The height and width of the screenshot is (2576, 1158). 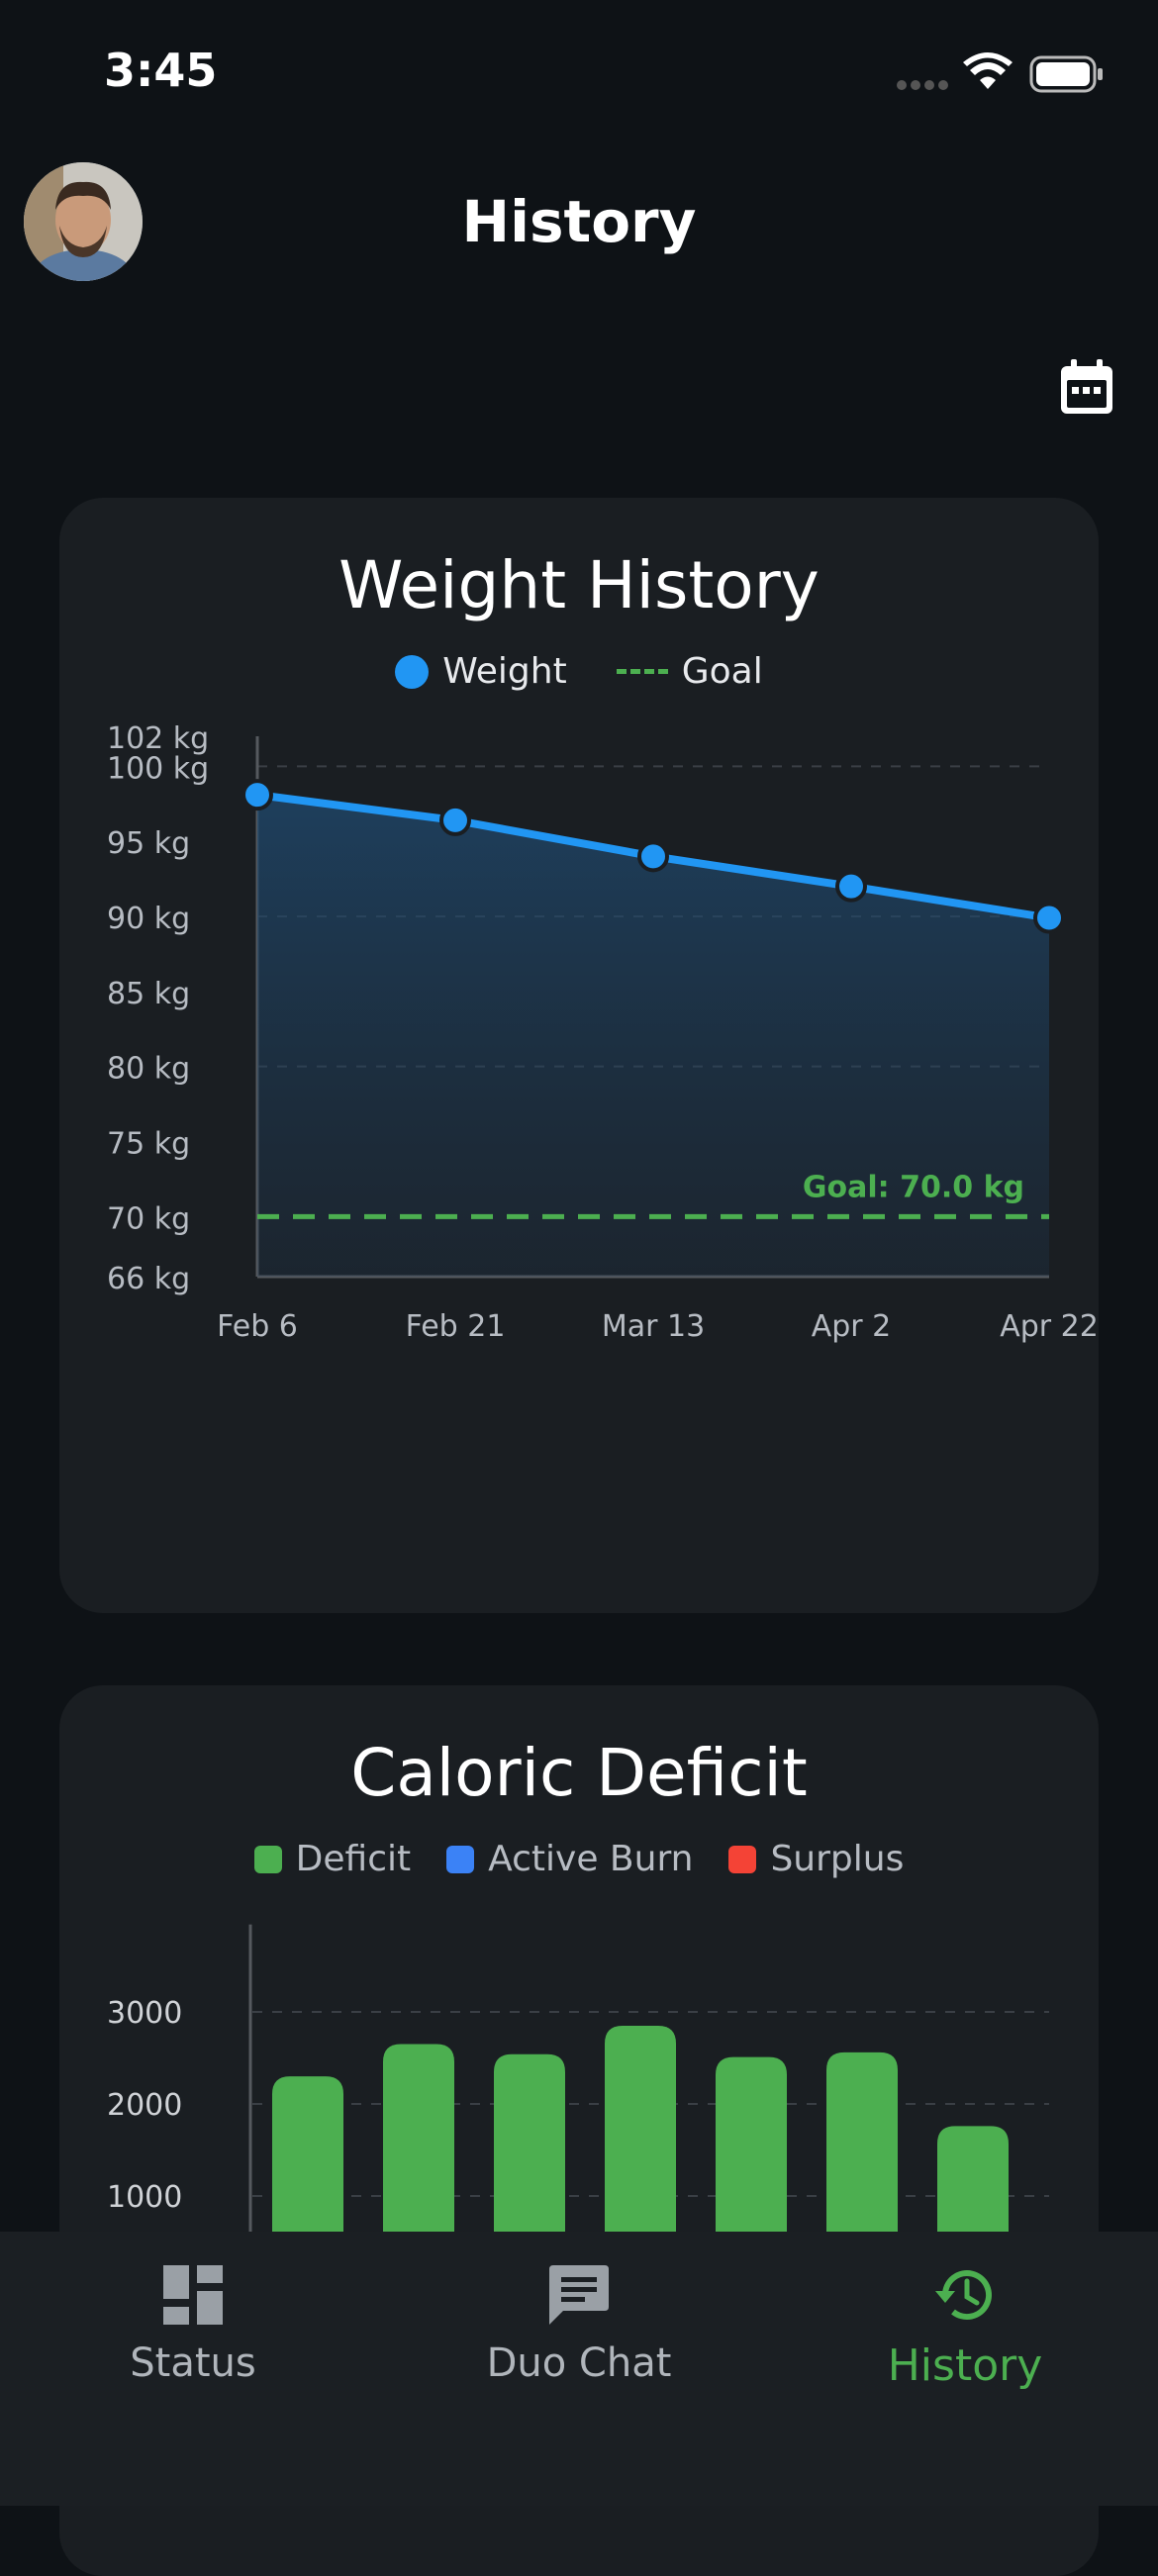 I want to click on y-tick-label: 66 kg, so click(x=148, y=1279).